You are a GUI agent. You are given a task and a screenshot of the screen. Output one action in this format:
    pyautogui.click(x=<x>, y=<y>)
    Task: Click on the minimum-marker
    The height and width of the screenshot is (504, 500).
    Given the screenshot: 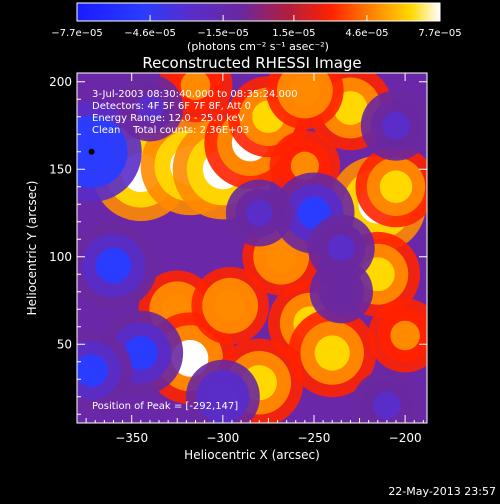 What is the action you would take?
    pyautogui.click(x=91, y=151)
    